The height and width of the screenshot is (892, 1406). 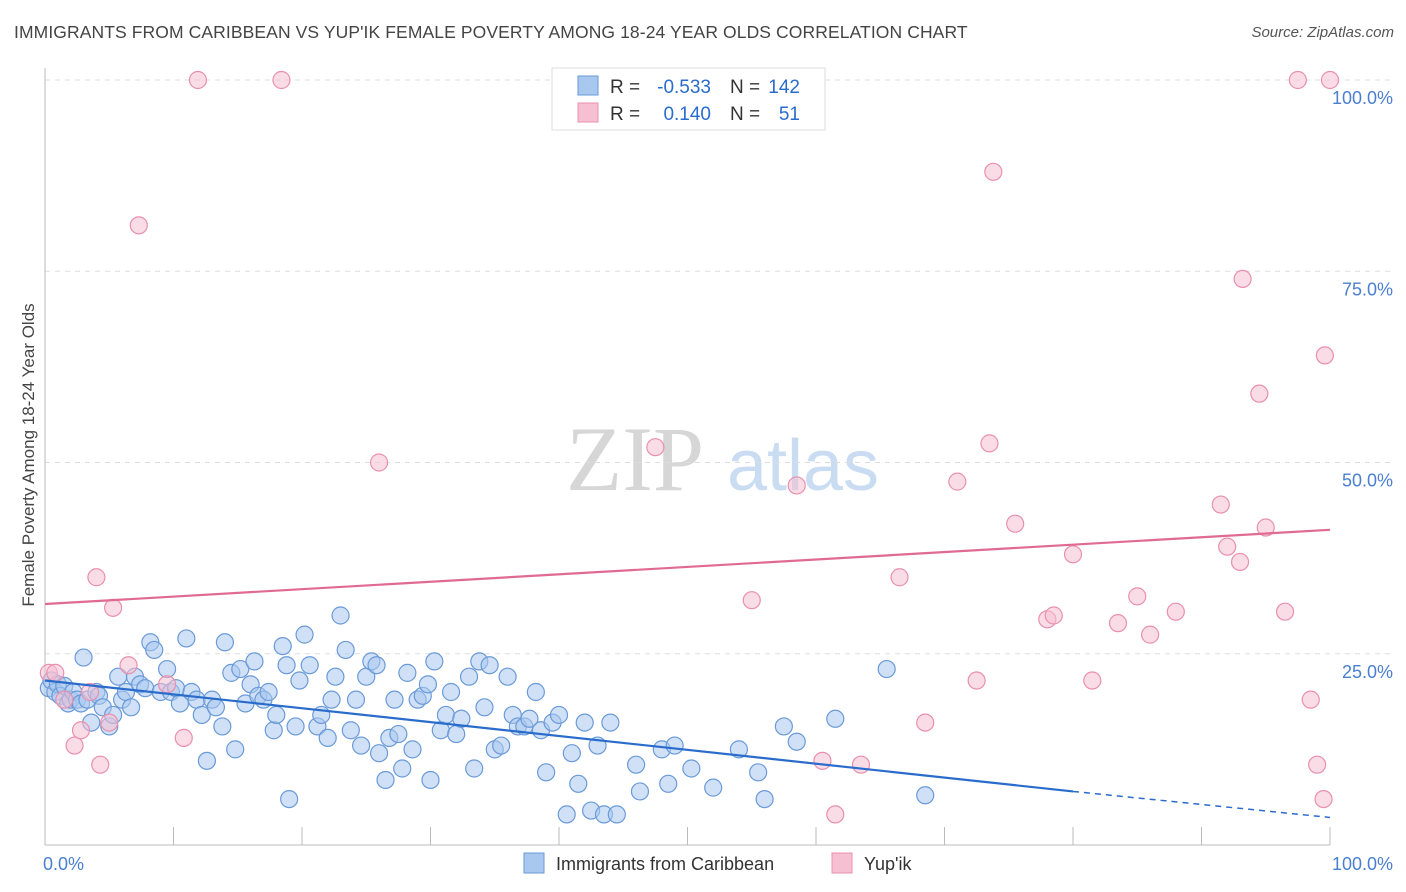 What do you see at coordinates (687, 114) in the screenshot?
I see `stats-r-value-2: 0.140` at bounding box center [687, 114].